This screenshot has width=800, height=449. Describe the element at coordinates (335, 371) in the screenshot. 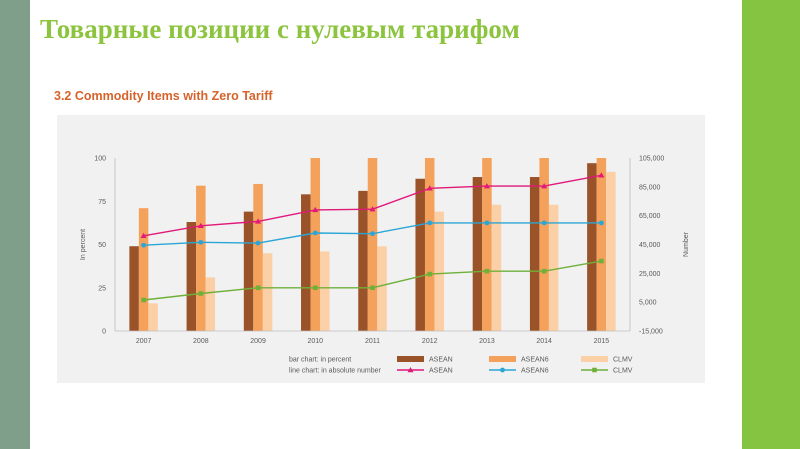

I see `legend-line-caption: line chart: in absolute number` at that location.